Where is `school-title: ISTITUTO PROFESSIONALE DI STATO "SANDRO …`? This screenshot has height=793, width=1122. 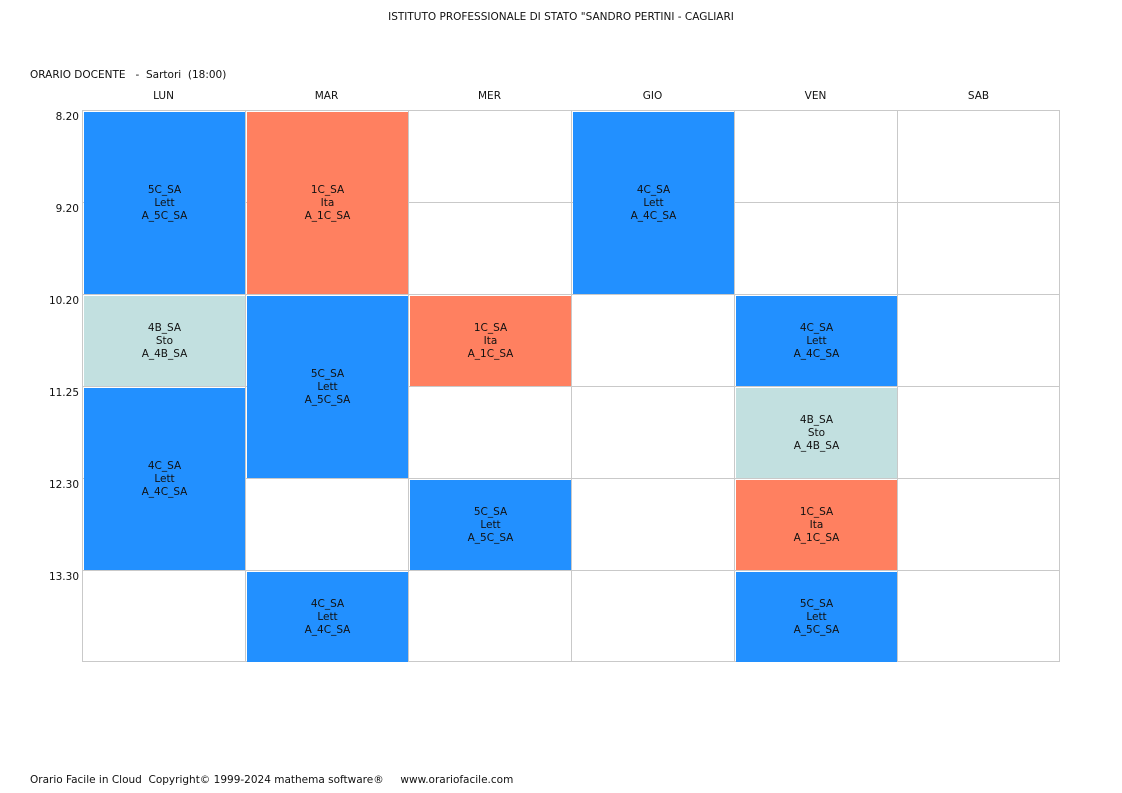
school-title: ISTITUTO PROFESSIONALE DI STATO "SANDRO … is located at coordinates (561, 17).